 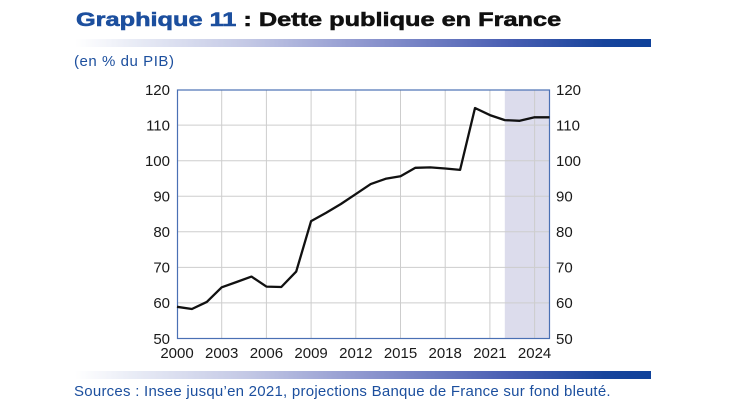 I want to click on svg-text: 2021, so click(x=489, y=353).